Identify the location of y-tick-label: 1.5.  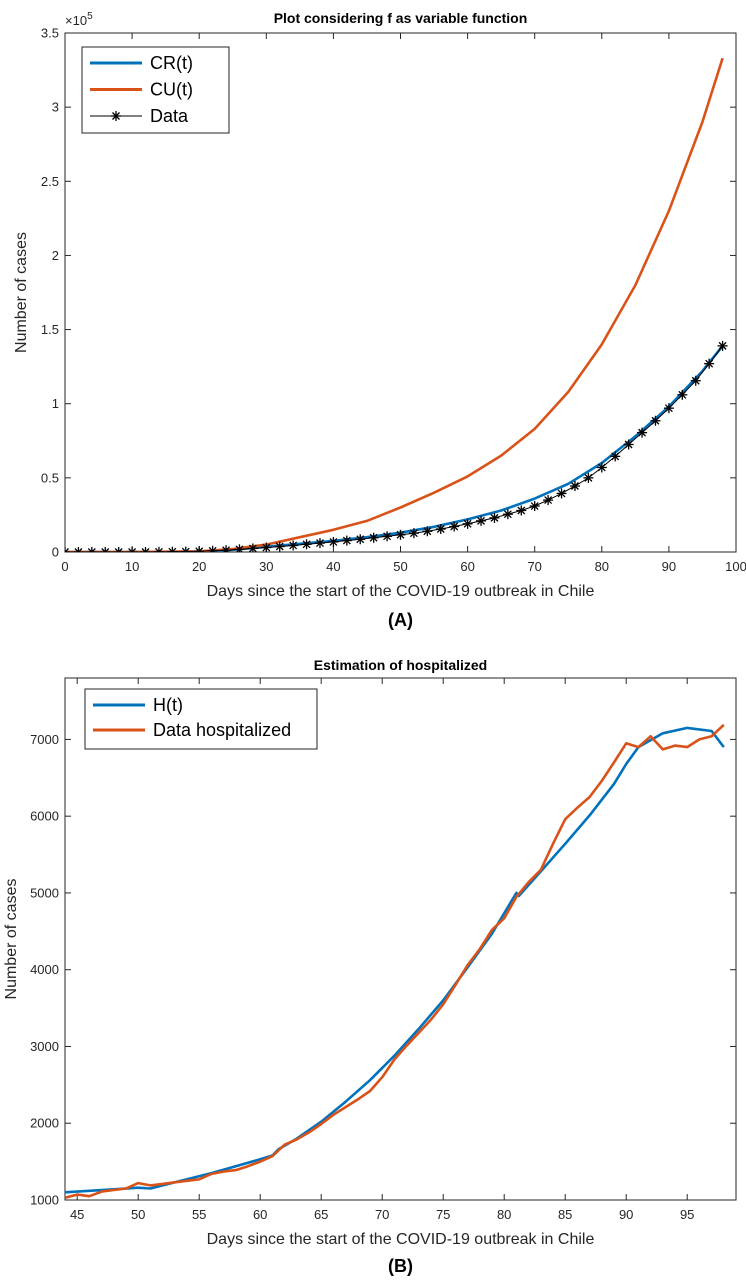
(50, 329).